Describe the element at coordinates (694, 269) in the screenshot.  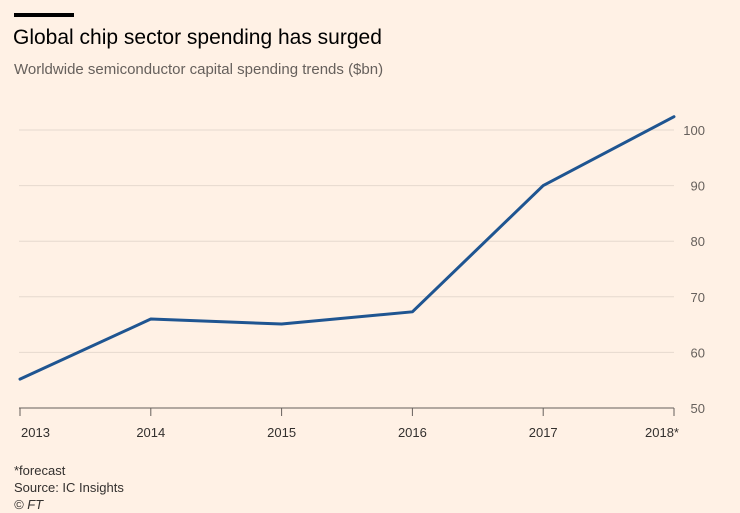
I see `y-axis: 50 60 70 80 90 100` at that location.